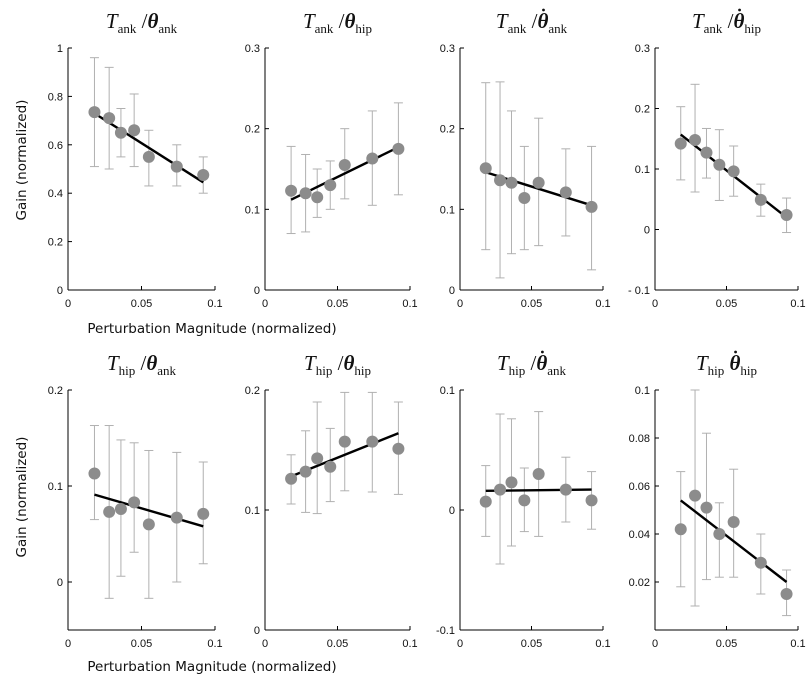 The height and width of the screenshot is (680, 810). I want to click on chart-panel-2: 0 0.1 0.2 0.3 0 0.05 0.1 Tank /θhip, so click(331, 159).